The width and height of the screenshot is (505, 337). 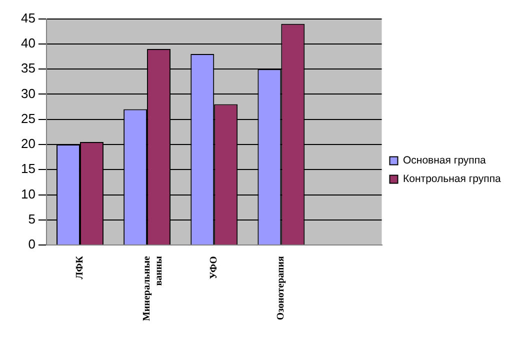 I want to click on y-tick-label: 0, so click(x=32, y=244).